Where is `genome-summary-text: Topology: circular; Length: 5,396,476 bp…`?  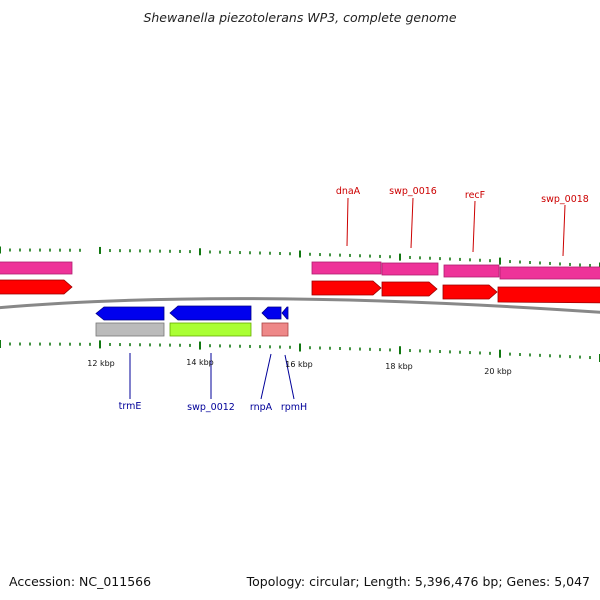 genome-summary-text: Topology: circular; Length: 5,396,476 bp… is located at coordinates (418, 581).